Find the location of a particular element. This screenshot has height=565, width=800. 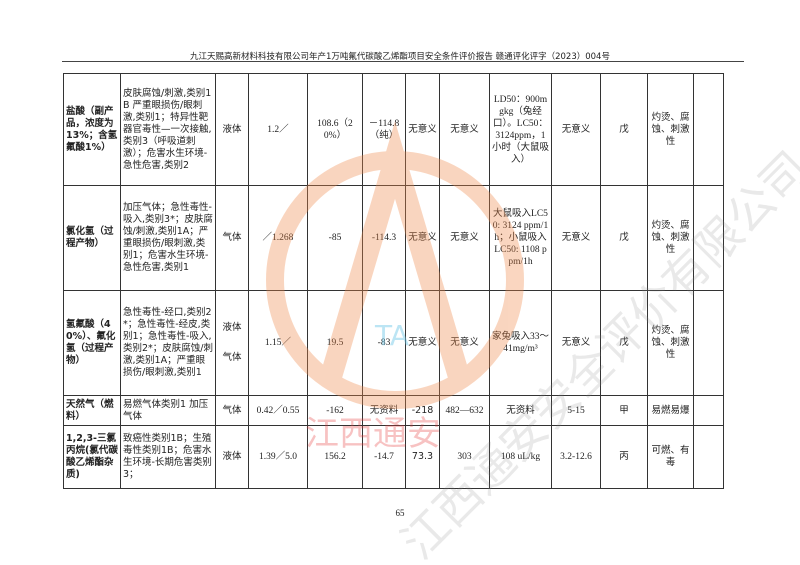

cell-density: ／1.268 is located at coordinates (278, 238).